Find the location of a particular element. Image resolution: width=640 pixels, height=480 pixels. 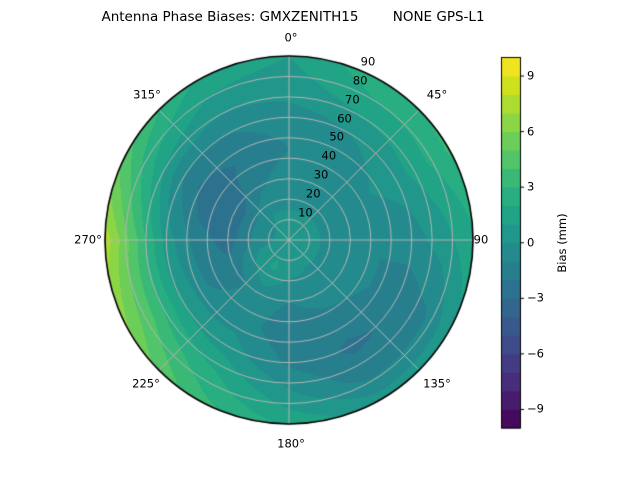

radial-tick-label: 10 is located at coordinates (305, 212).